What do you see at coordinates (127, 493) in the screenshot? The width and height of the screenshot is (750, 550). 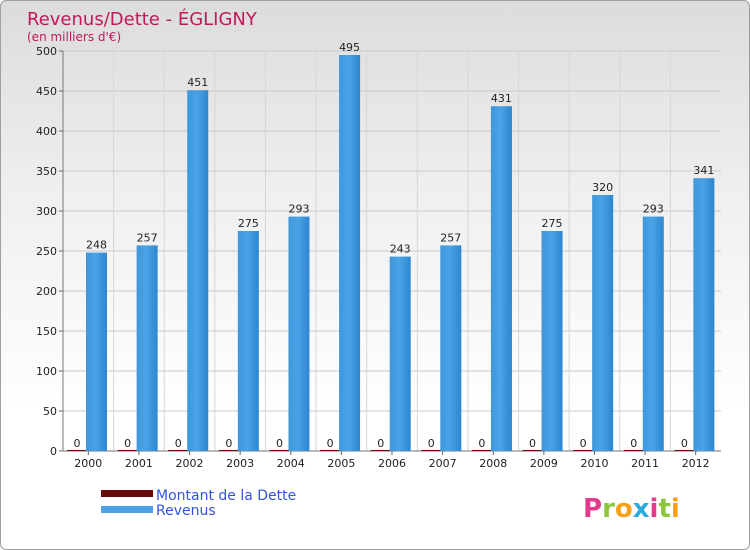 I see `legend-swatch-debt` at bounding box center [127, 493].